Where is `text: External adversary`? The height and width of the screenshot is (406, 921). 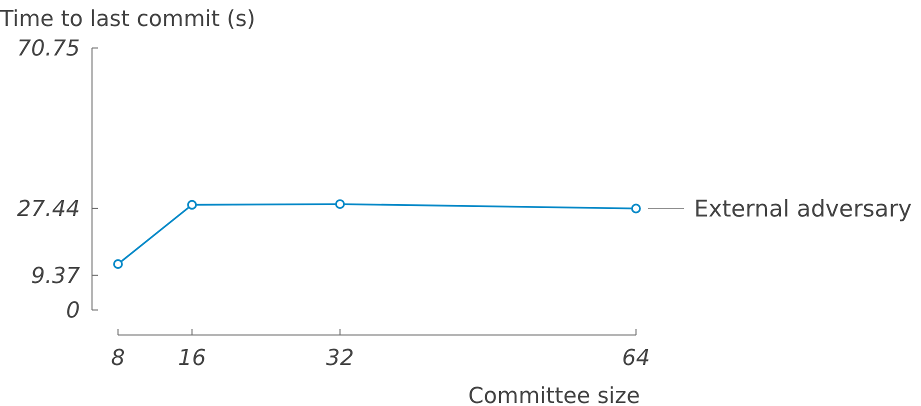
text: External adversary is located at coordinates (803, 209).